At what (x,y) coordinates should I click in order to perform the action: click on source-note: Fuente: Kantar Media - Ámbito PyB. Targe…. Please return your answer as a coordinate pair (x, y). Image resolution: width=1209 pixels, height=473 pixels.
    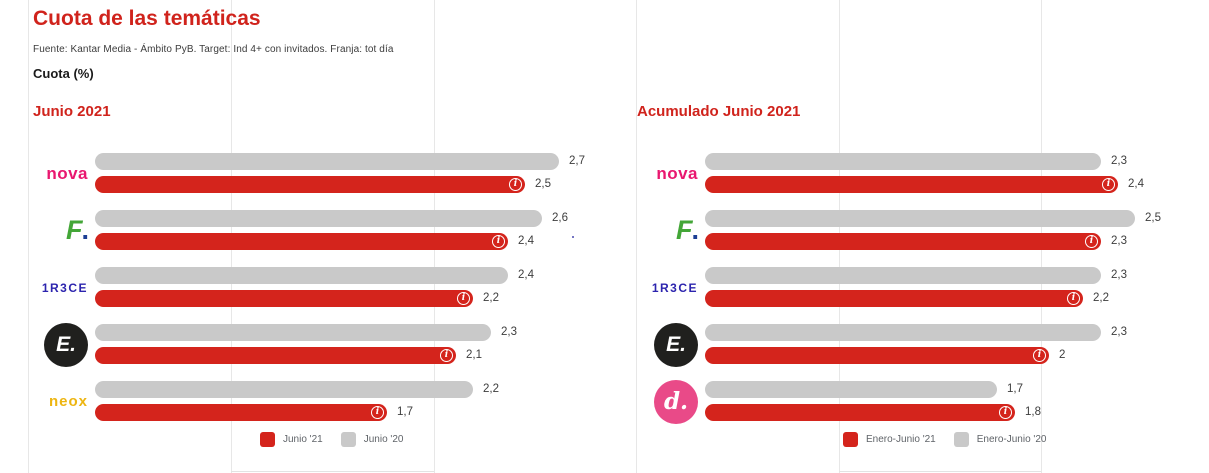
    Looking at the image, I should click on (213, 49).